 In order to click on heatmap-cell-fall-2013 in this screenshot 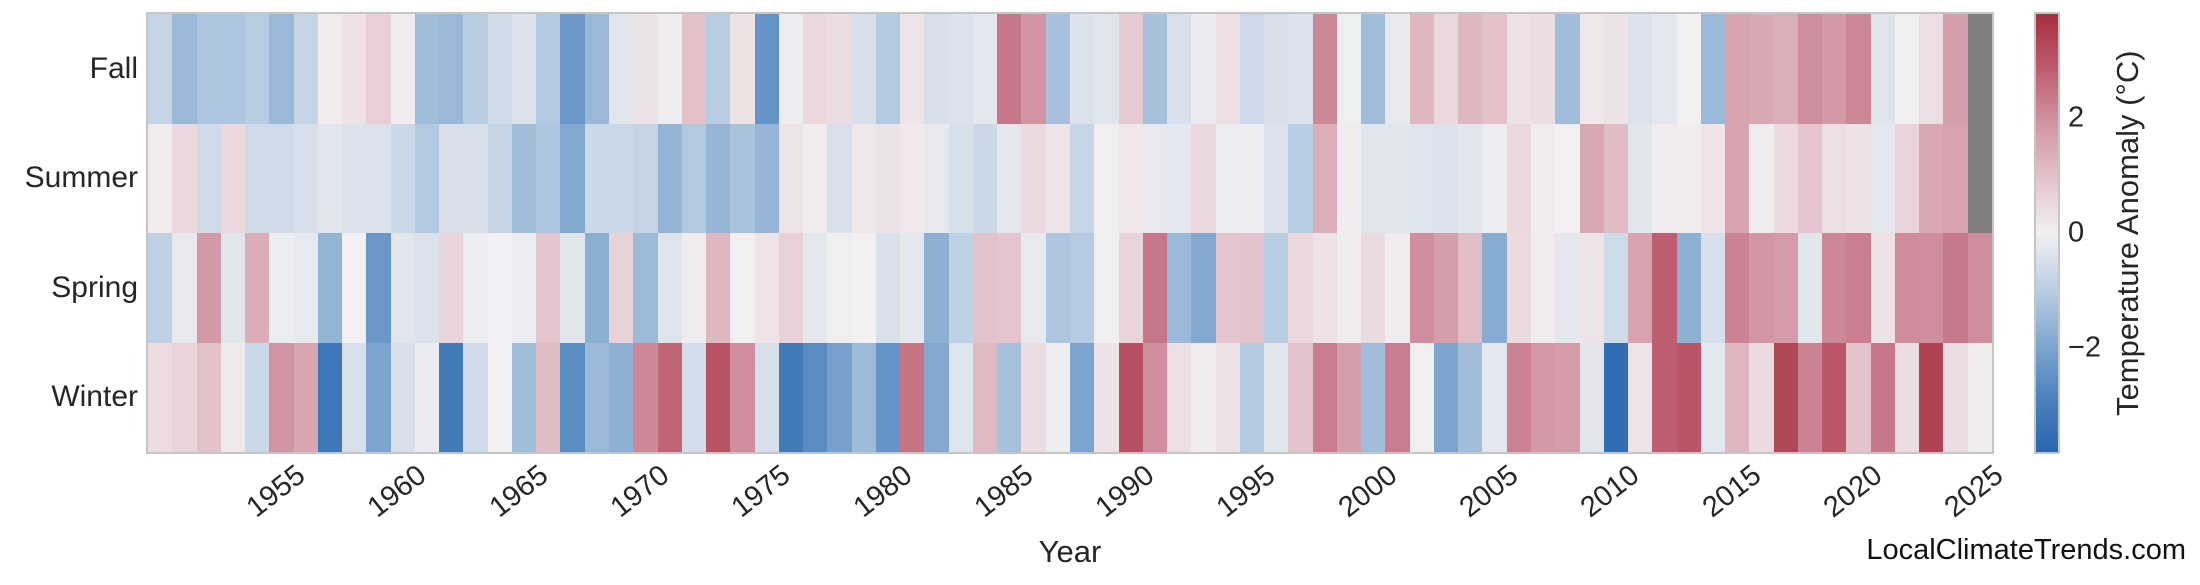, I will do `click(1688, 69)`.